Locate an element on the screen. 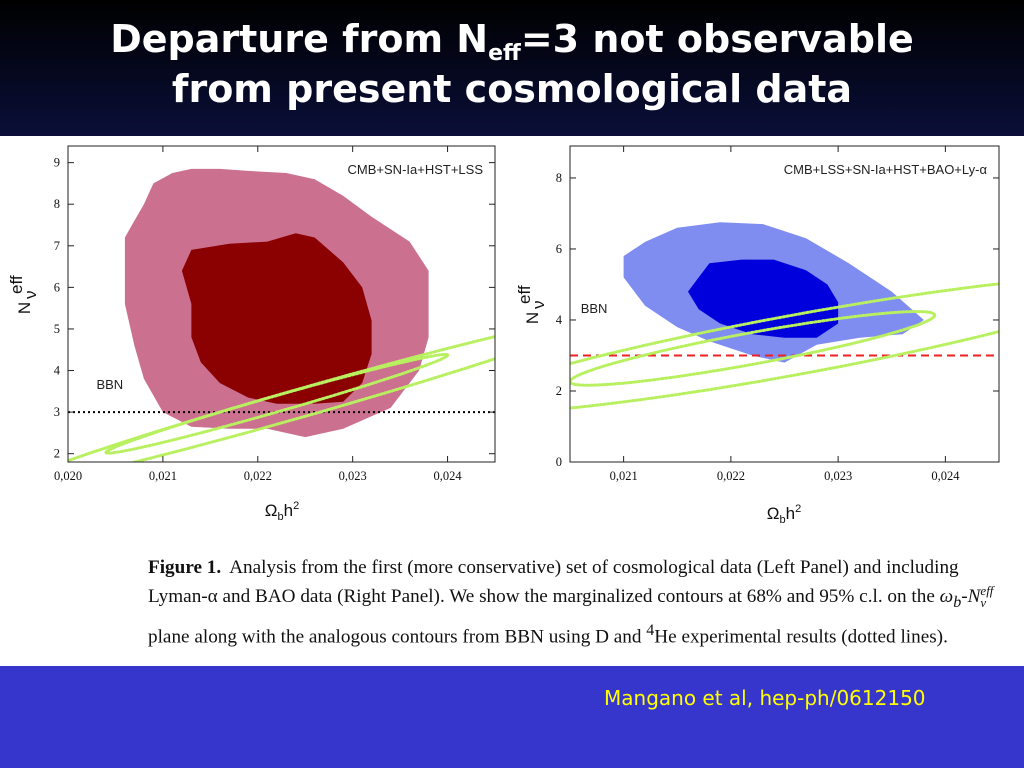  x-tick-label: 0,020 is located at coordinates (68, 476).